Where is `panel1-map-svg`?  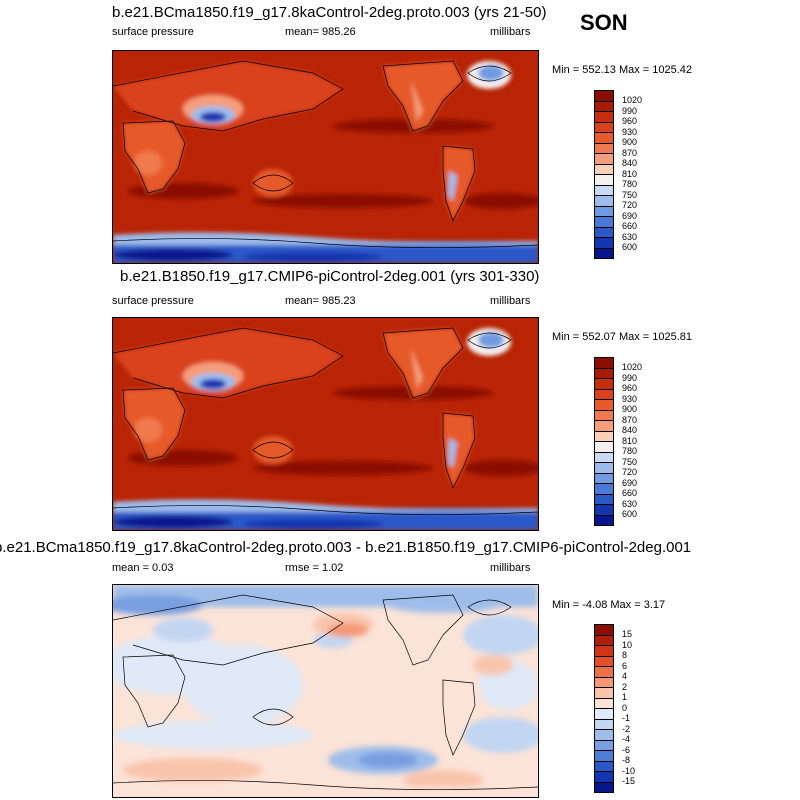 panel1-map-svg is located at coordinates (325, 157).